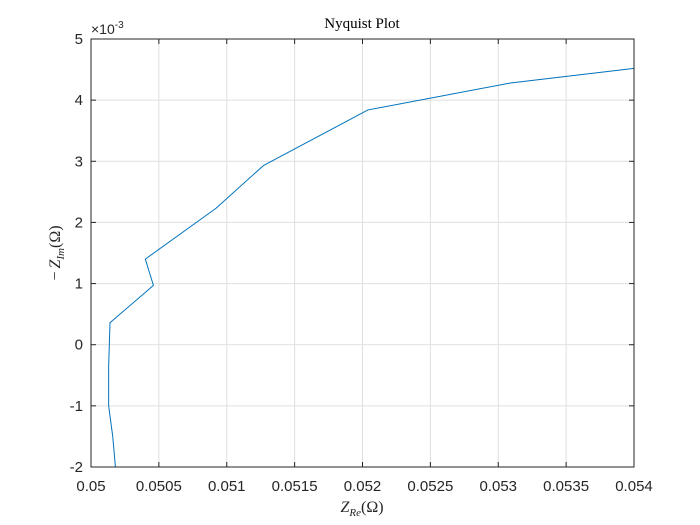 The width and height of the screenshot is (700, 525). What do you see at coordinates (79, 345) in the screenshot?
I see `y-tick-label: 0` at bounding box center [79, 345].